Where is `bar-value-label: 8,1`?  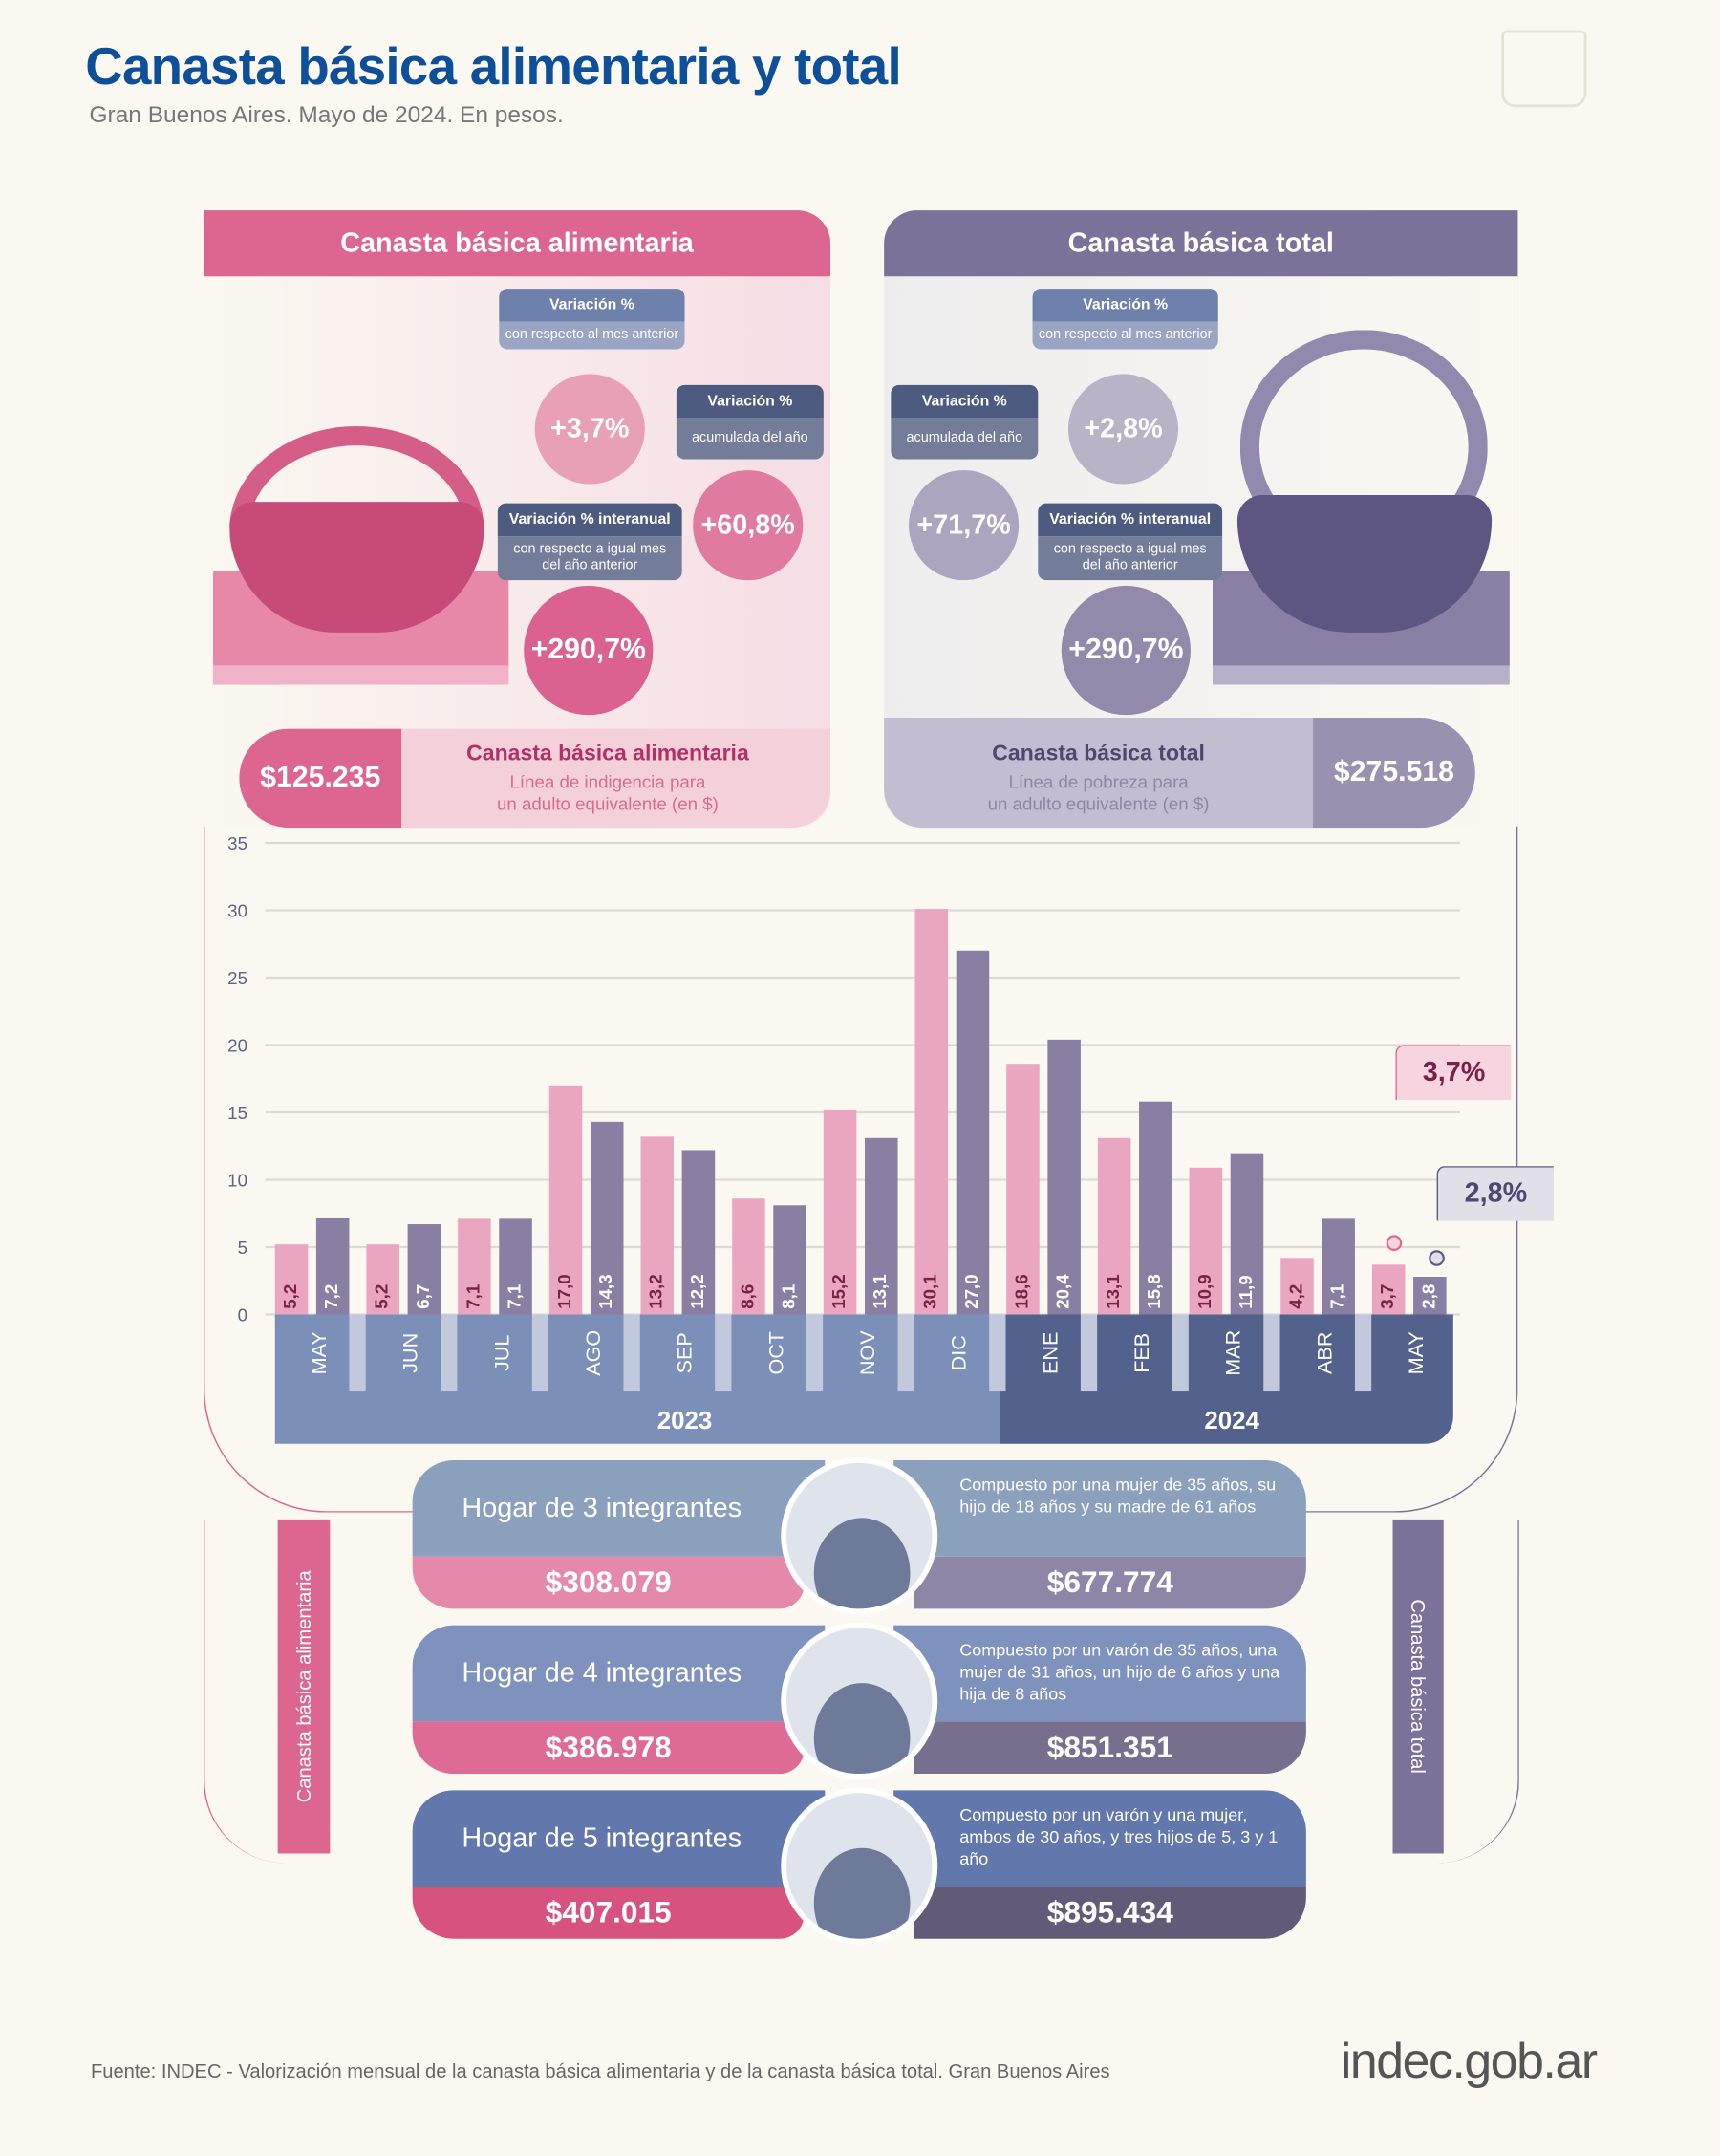
bar-value-label: 8,1 is located at coordinates (789, 1296).